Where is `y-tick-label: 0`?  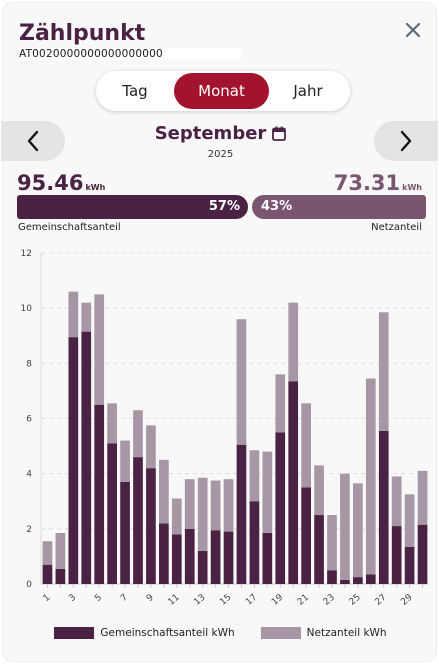 y-tick-label: 0 is located at coordinates (29, 585).